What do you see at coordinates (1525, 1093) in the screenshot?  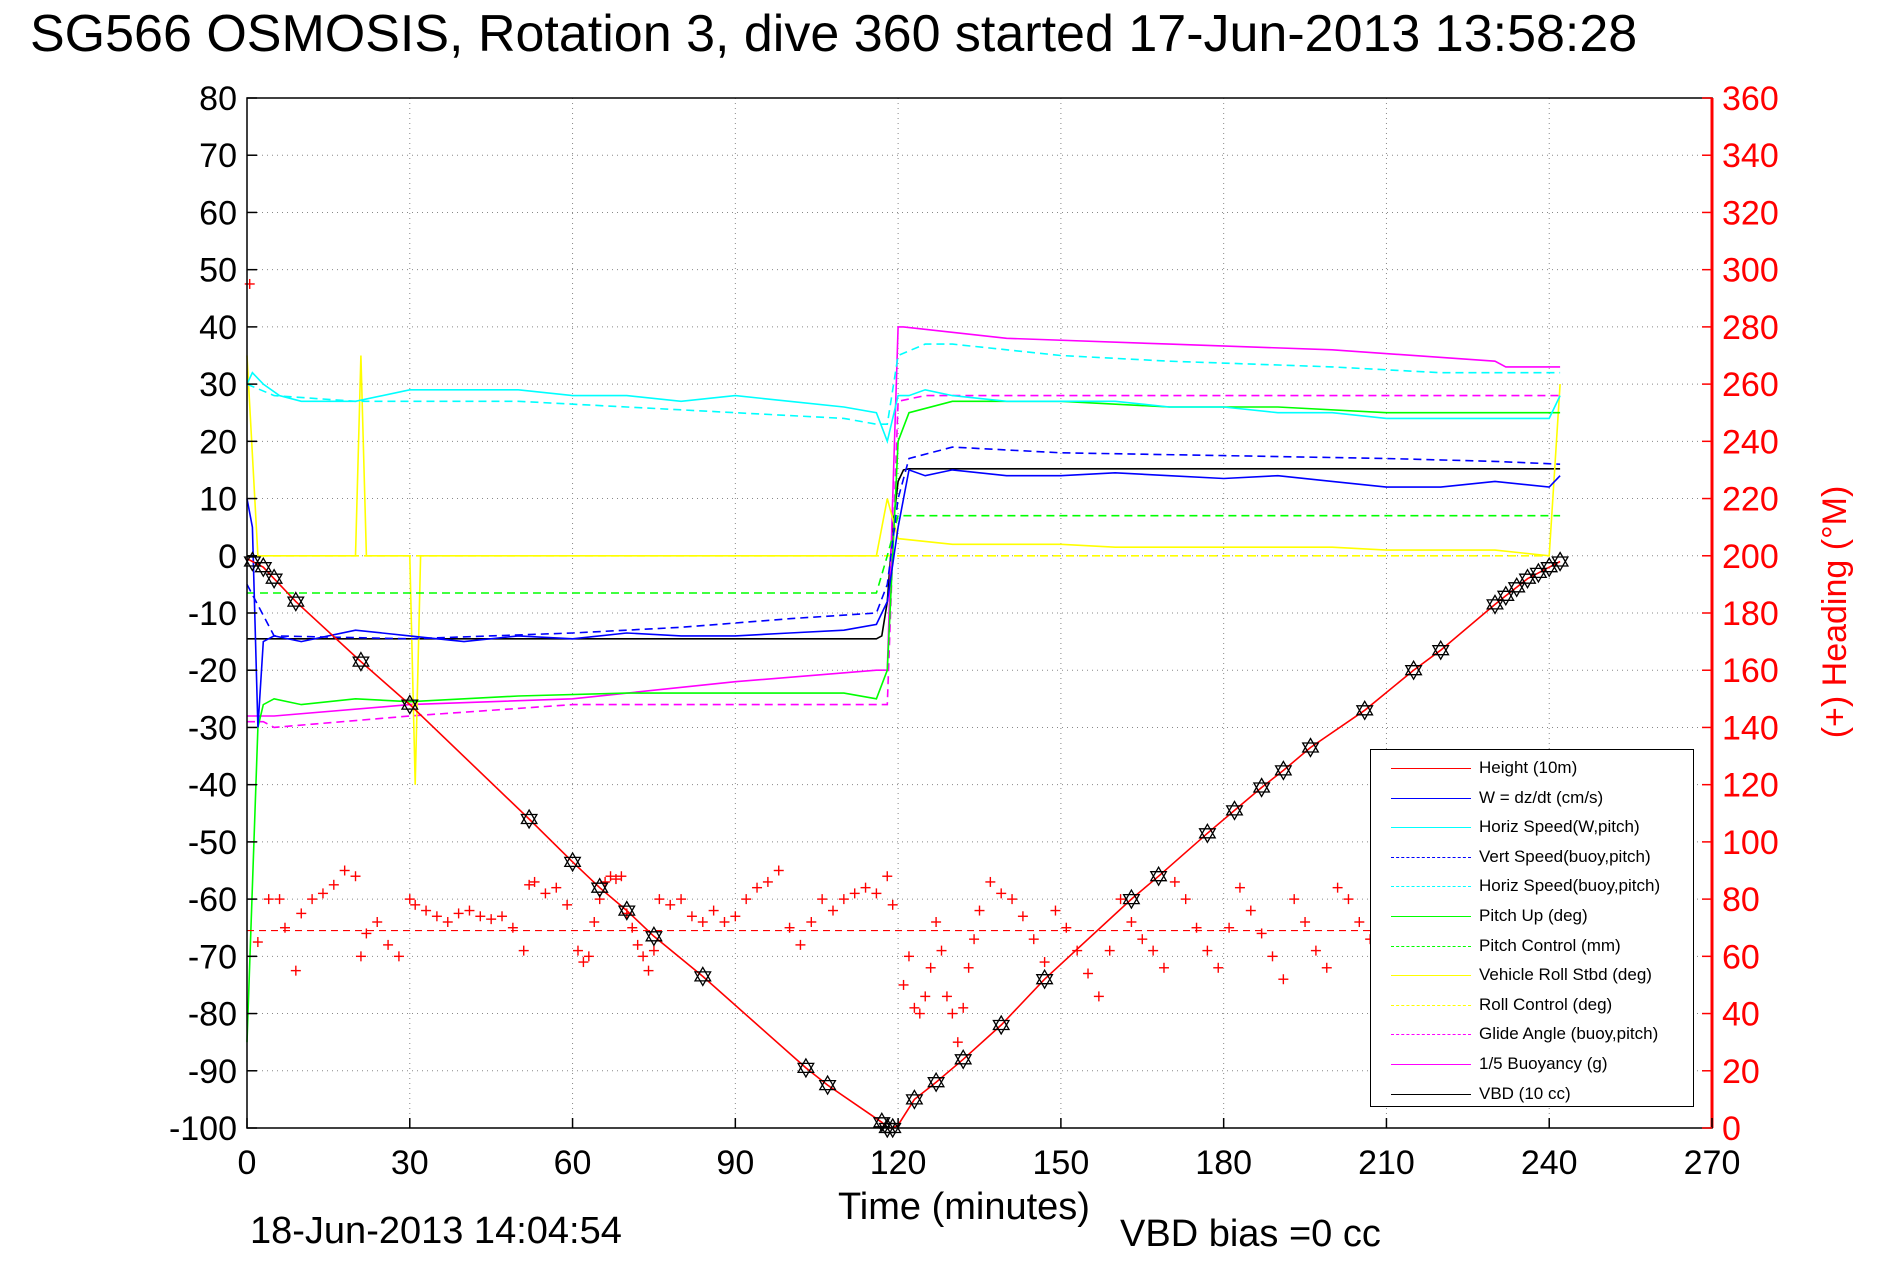 I see `legend-label: VBD (10 cc)` at bounding box center [1525, 1093].